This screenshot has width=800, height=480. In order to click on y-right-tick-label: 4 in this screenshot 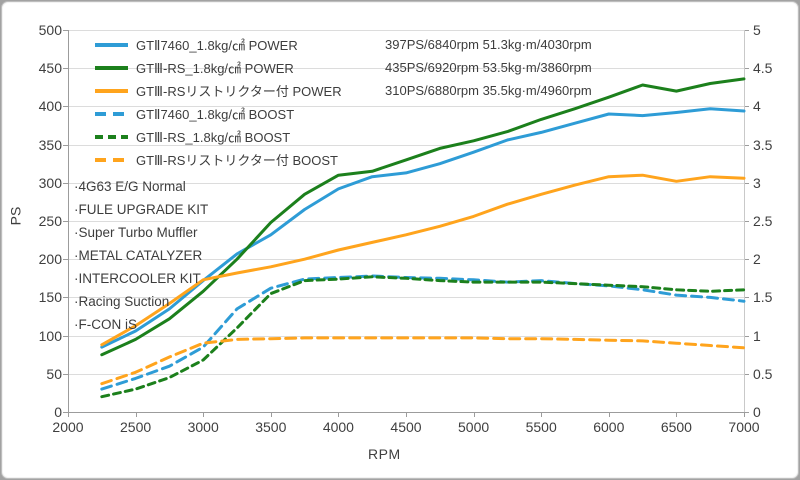, I will do `click(757, 106)`.